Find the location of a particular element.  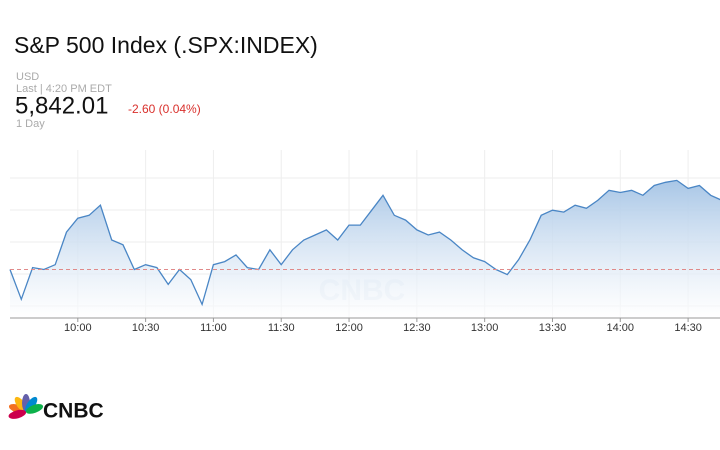

x-tick-label: 10:00 is located at coordinates (78, 328).